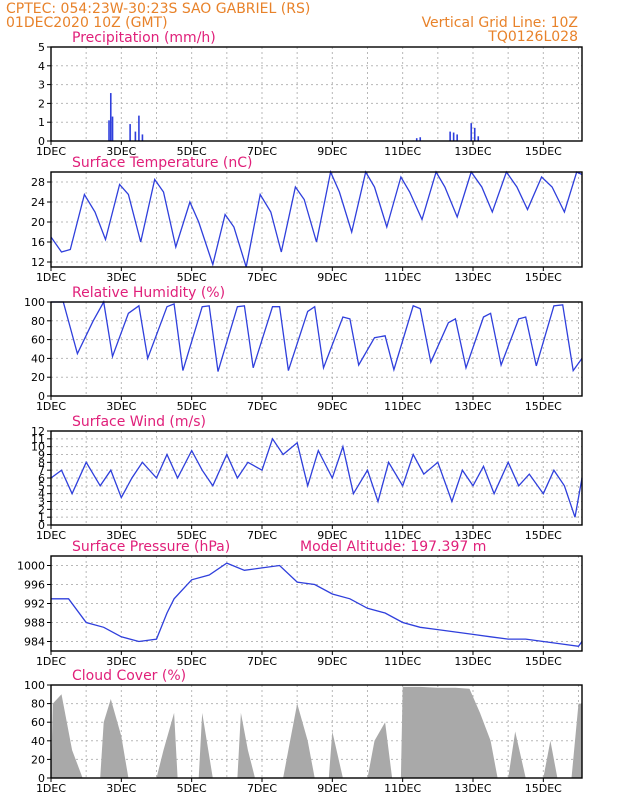  Describe the element at coordinates (38, 262) in the screenshot. I see `y-tick-label: 12` at that location.